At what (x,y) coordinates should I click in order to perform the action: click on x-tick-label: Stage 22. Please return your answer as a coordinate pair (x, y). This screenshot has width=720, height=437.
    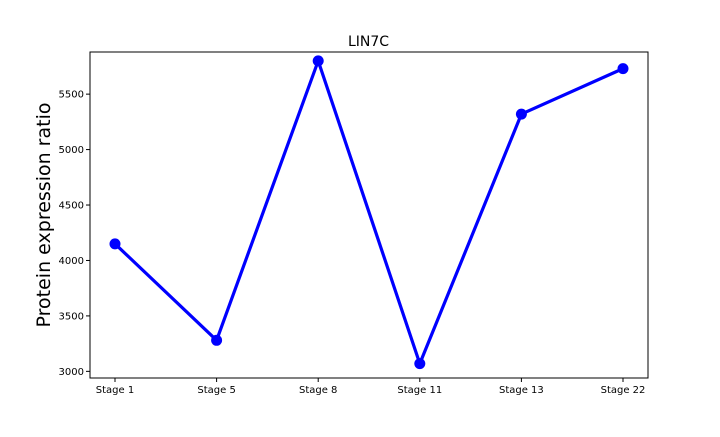
    Looking at the image, I should click on (623, 390).